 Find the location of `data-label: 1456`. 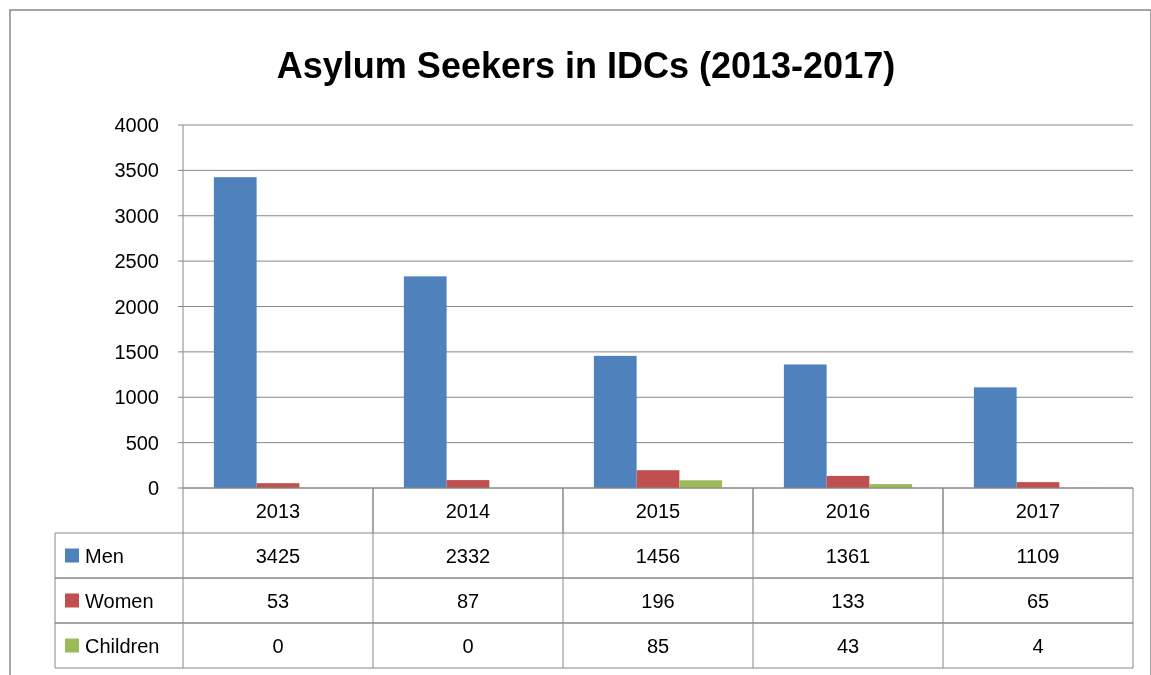

data-label: 1456 is located at coordinates (658, 555).